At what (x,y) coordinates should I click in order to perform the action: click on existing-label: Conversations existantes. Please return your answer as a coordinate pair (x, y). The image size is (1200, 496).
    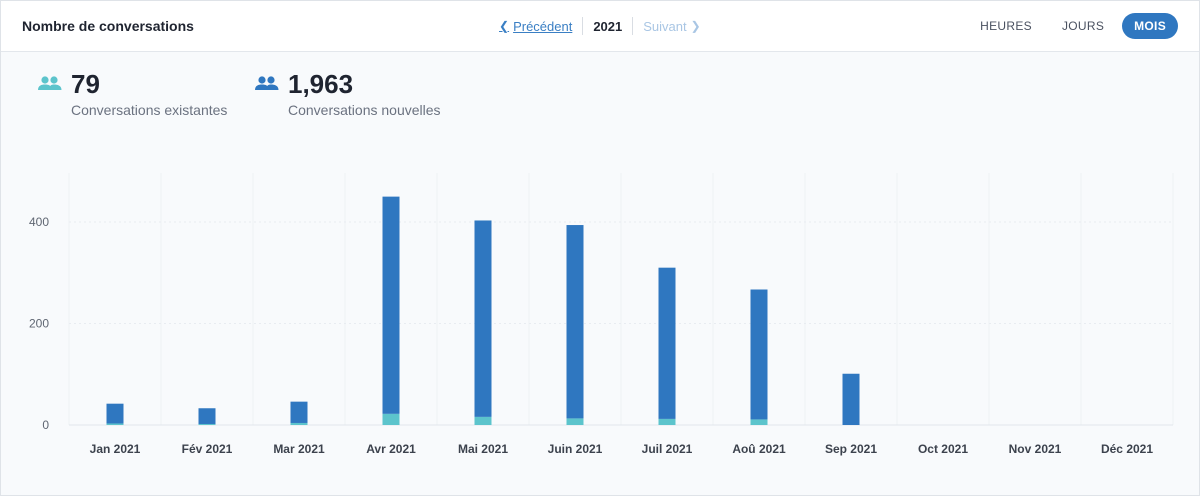
    Looking at the image, I should click on (149, 110).